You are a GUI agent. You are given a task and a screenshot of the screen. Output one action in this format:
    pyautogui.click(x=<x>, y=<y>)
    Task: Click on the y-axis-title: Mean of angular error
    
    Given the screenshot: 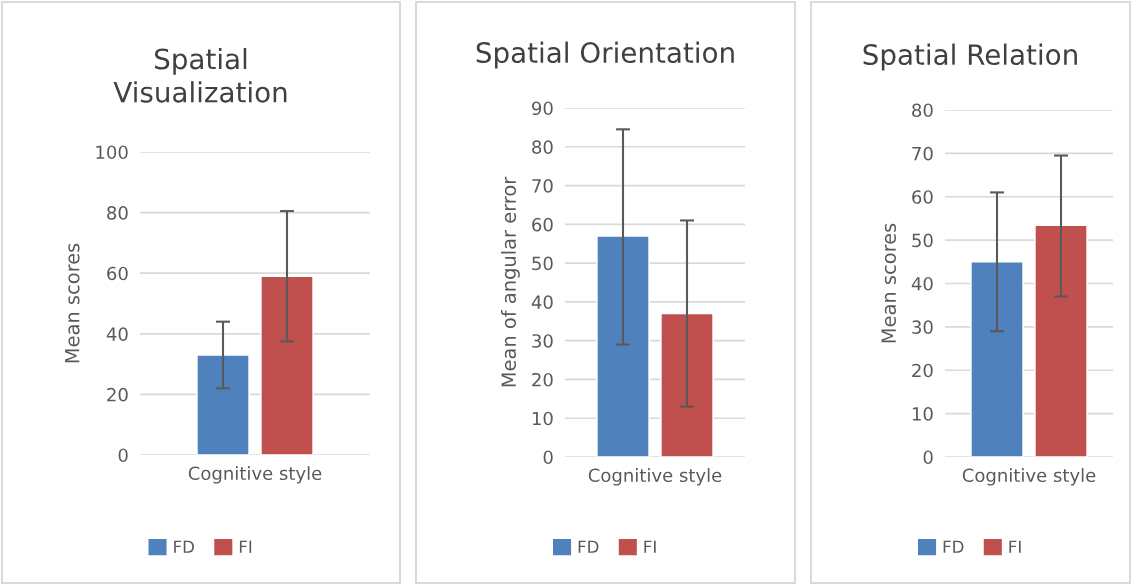 What is the action you would take?
    pyautogui.click(x=510, y=281)
    